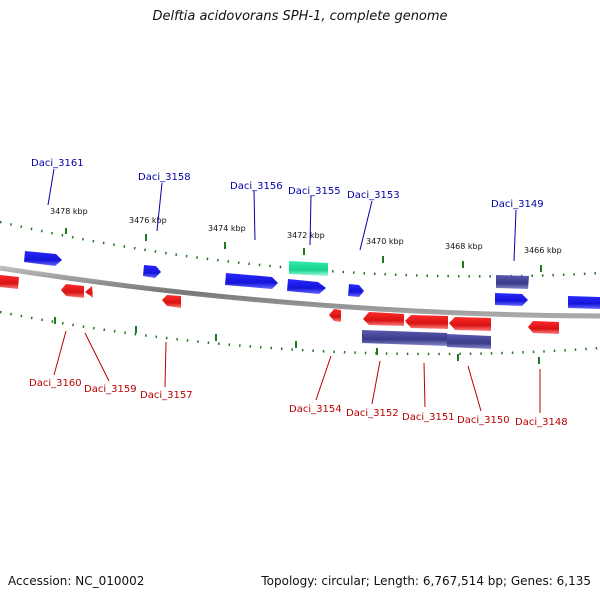 Image resolution: width=600 pixels, height=600 pixels. What do you see at coordinates (315, 409) in the screenshot?
I see `gene-label: Daci_3154` at bounding box center [315, 409].